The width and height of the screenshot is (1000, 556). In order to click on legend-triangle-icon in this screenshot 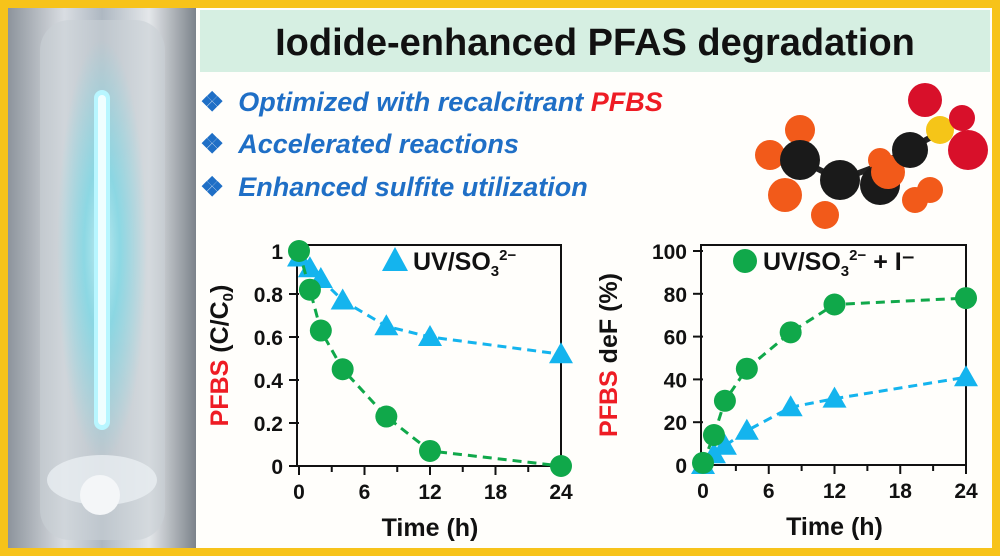, I will do `click(395, 259)`.